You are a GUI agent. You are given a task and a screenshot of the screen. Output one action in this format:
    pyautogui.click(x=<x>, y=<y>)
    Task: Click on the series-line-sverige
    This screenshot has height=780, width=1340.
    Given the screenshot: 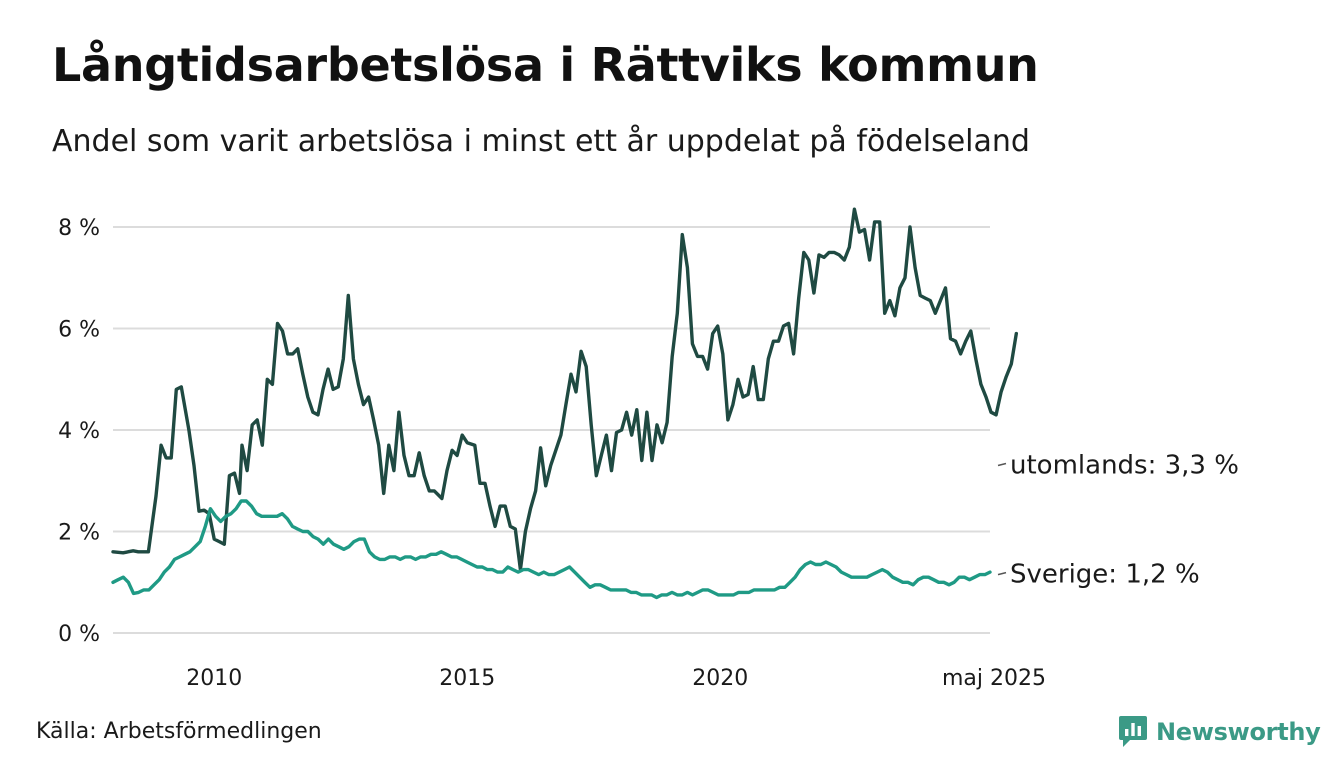 What is the action you would take?
    pyautogui.click(x=551, y=549)
    